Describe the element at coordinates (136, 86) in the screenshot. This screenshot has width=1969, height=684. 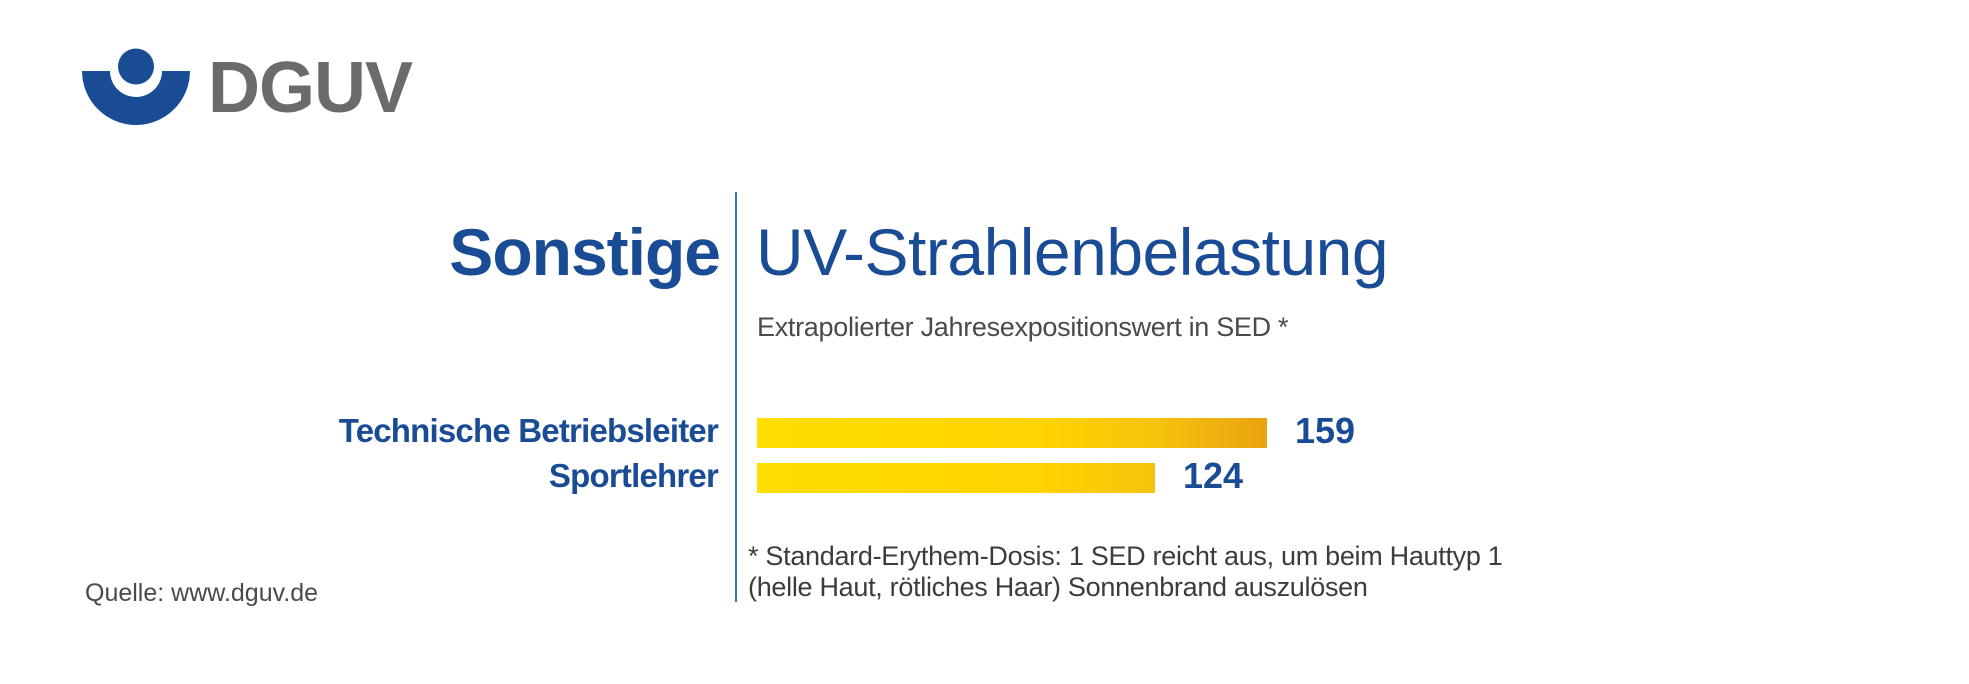
I see `dguv-logo-icon` at that location.